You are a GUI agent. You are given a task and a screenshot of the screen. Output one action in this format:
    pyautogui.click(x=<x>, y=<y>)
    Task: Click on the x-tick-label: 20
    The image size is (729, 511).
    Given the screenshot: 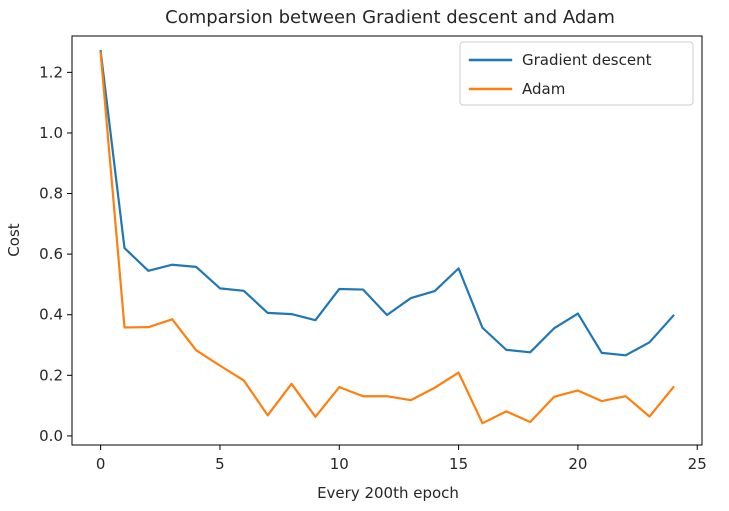 What is the action you would take?
    pyautogui.click(x=577, y=464)
    